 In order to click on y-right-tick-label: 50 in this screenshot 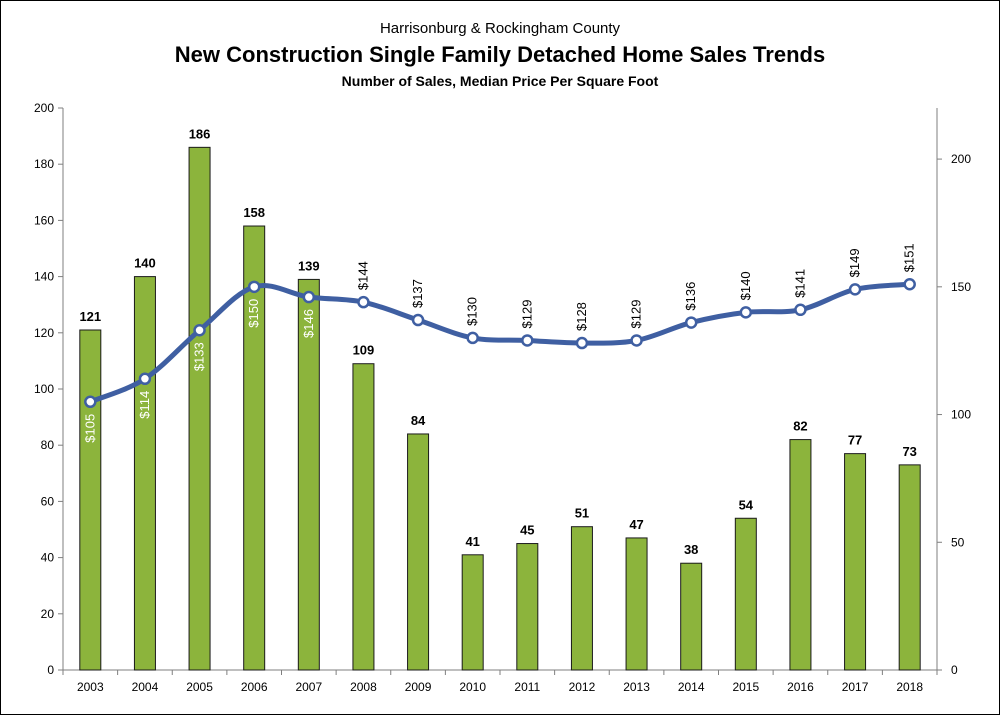, I will do `click(958, 542)`.